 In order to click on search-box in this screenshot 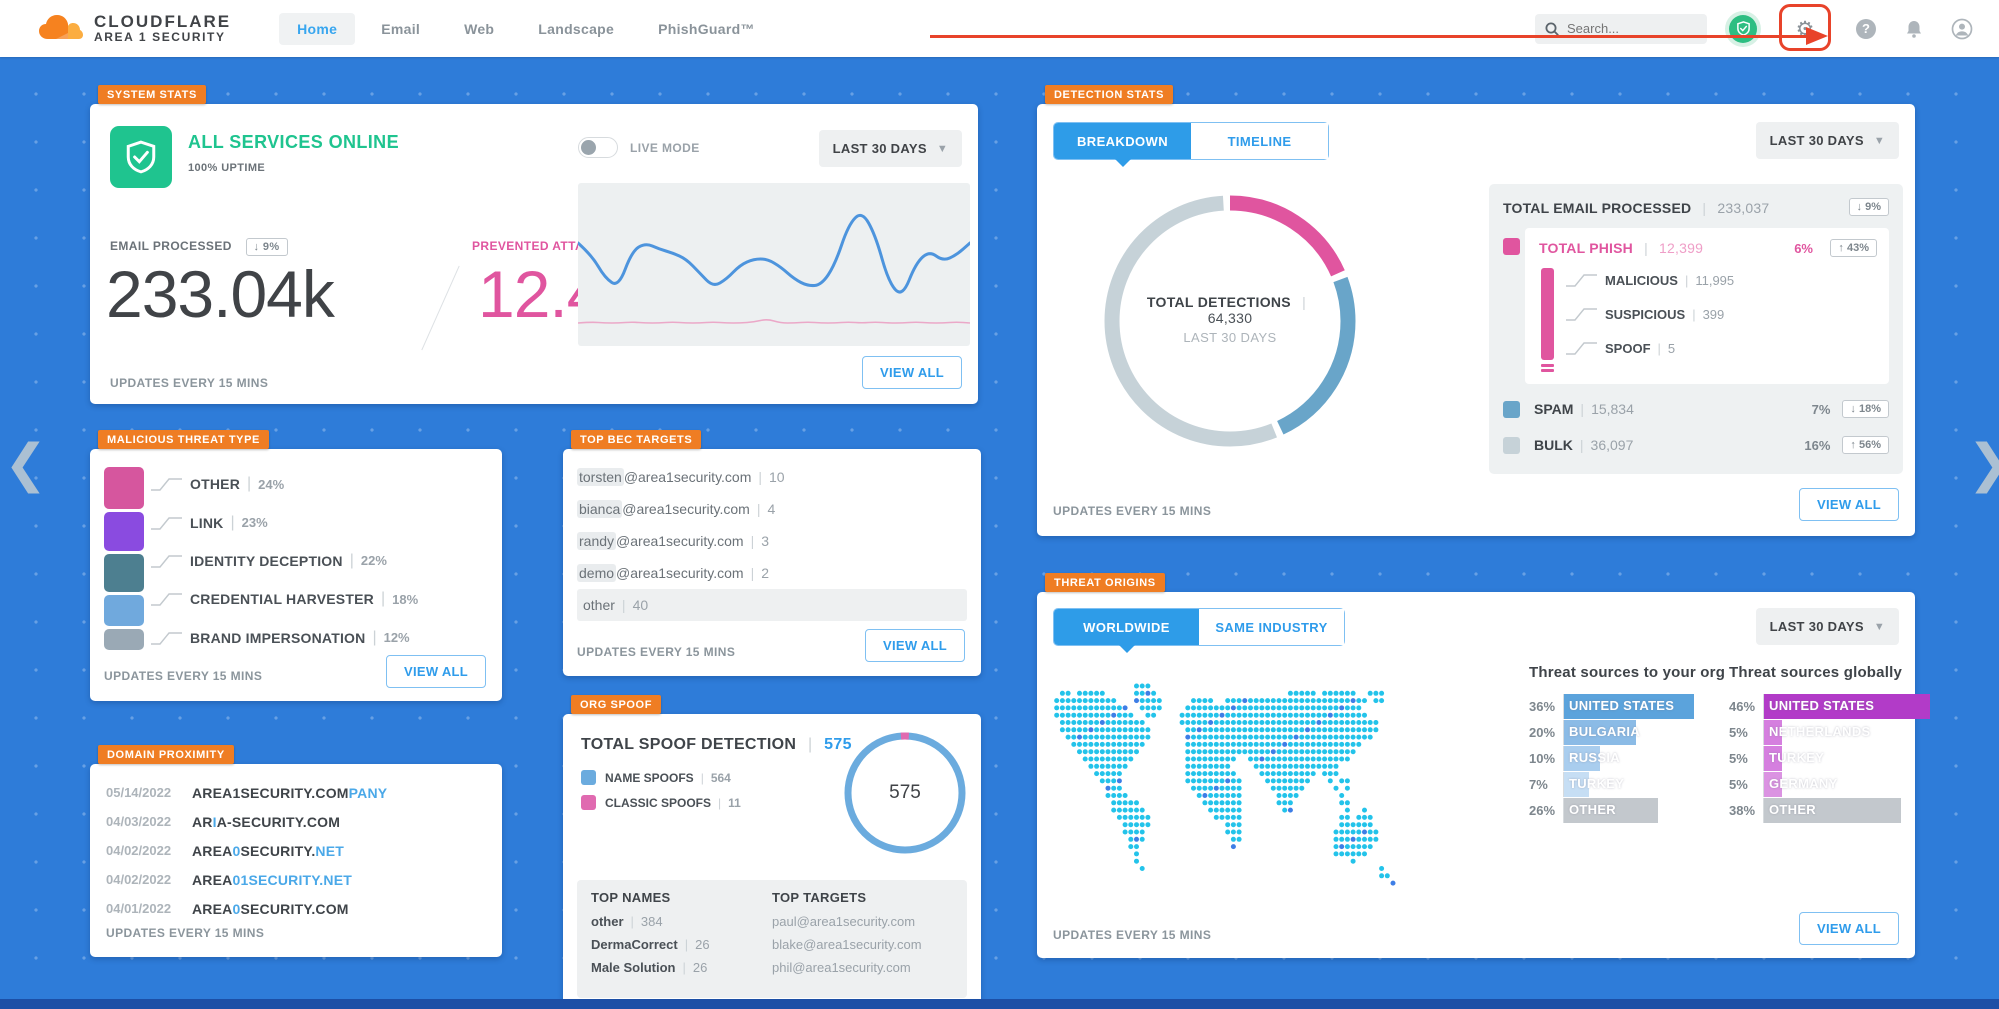, I will do `click(1621, 28)`.